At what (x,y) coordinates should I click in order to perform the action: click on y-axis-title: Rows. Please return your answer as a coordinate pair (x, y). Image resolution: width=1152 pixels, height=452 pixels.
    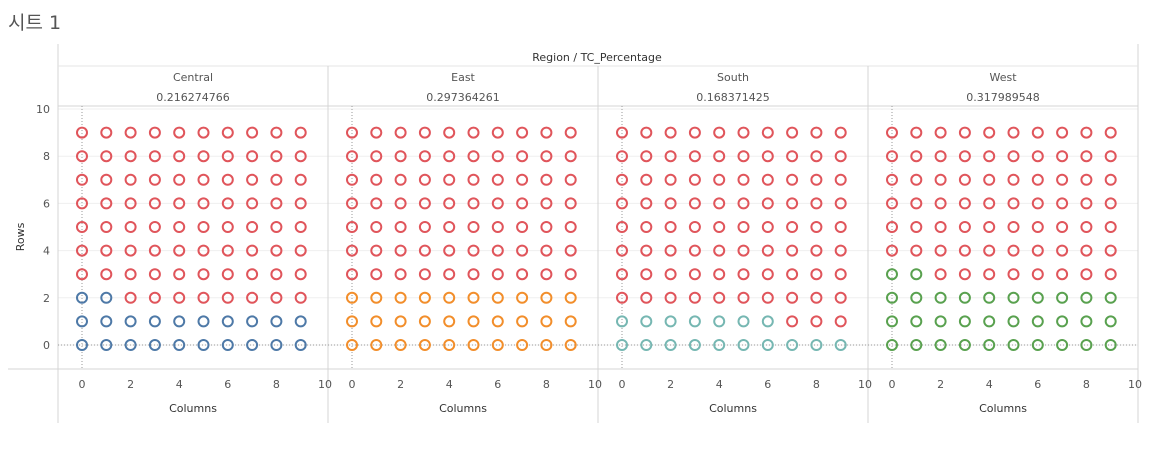
    Looking at the image, I should click on (20, 236).